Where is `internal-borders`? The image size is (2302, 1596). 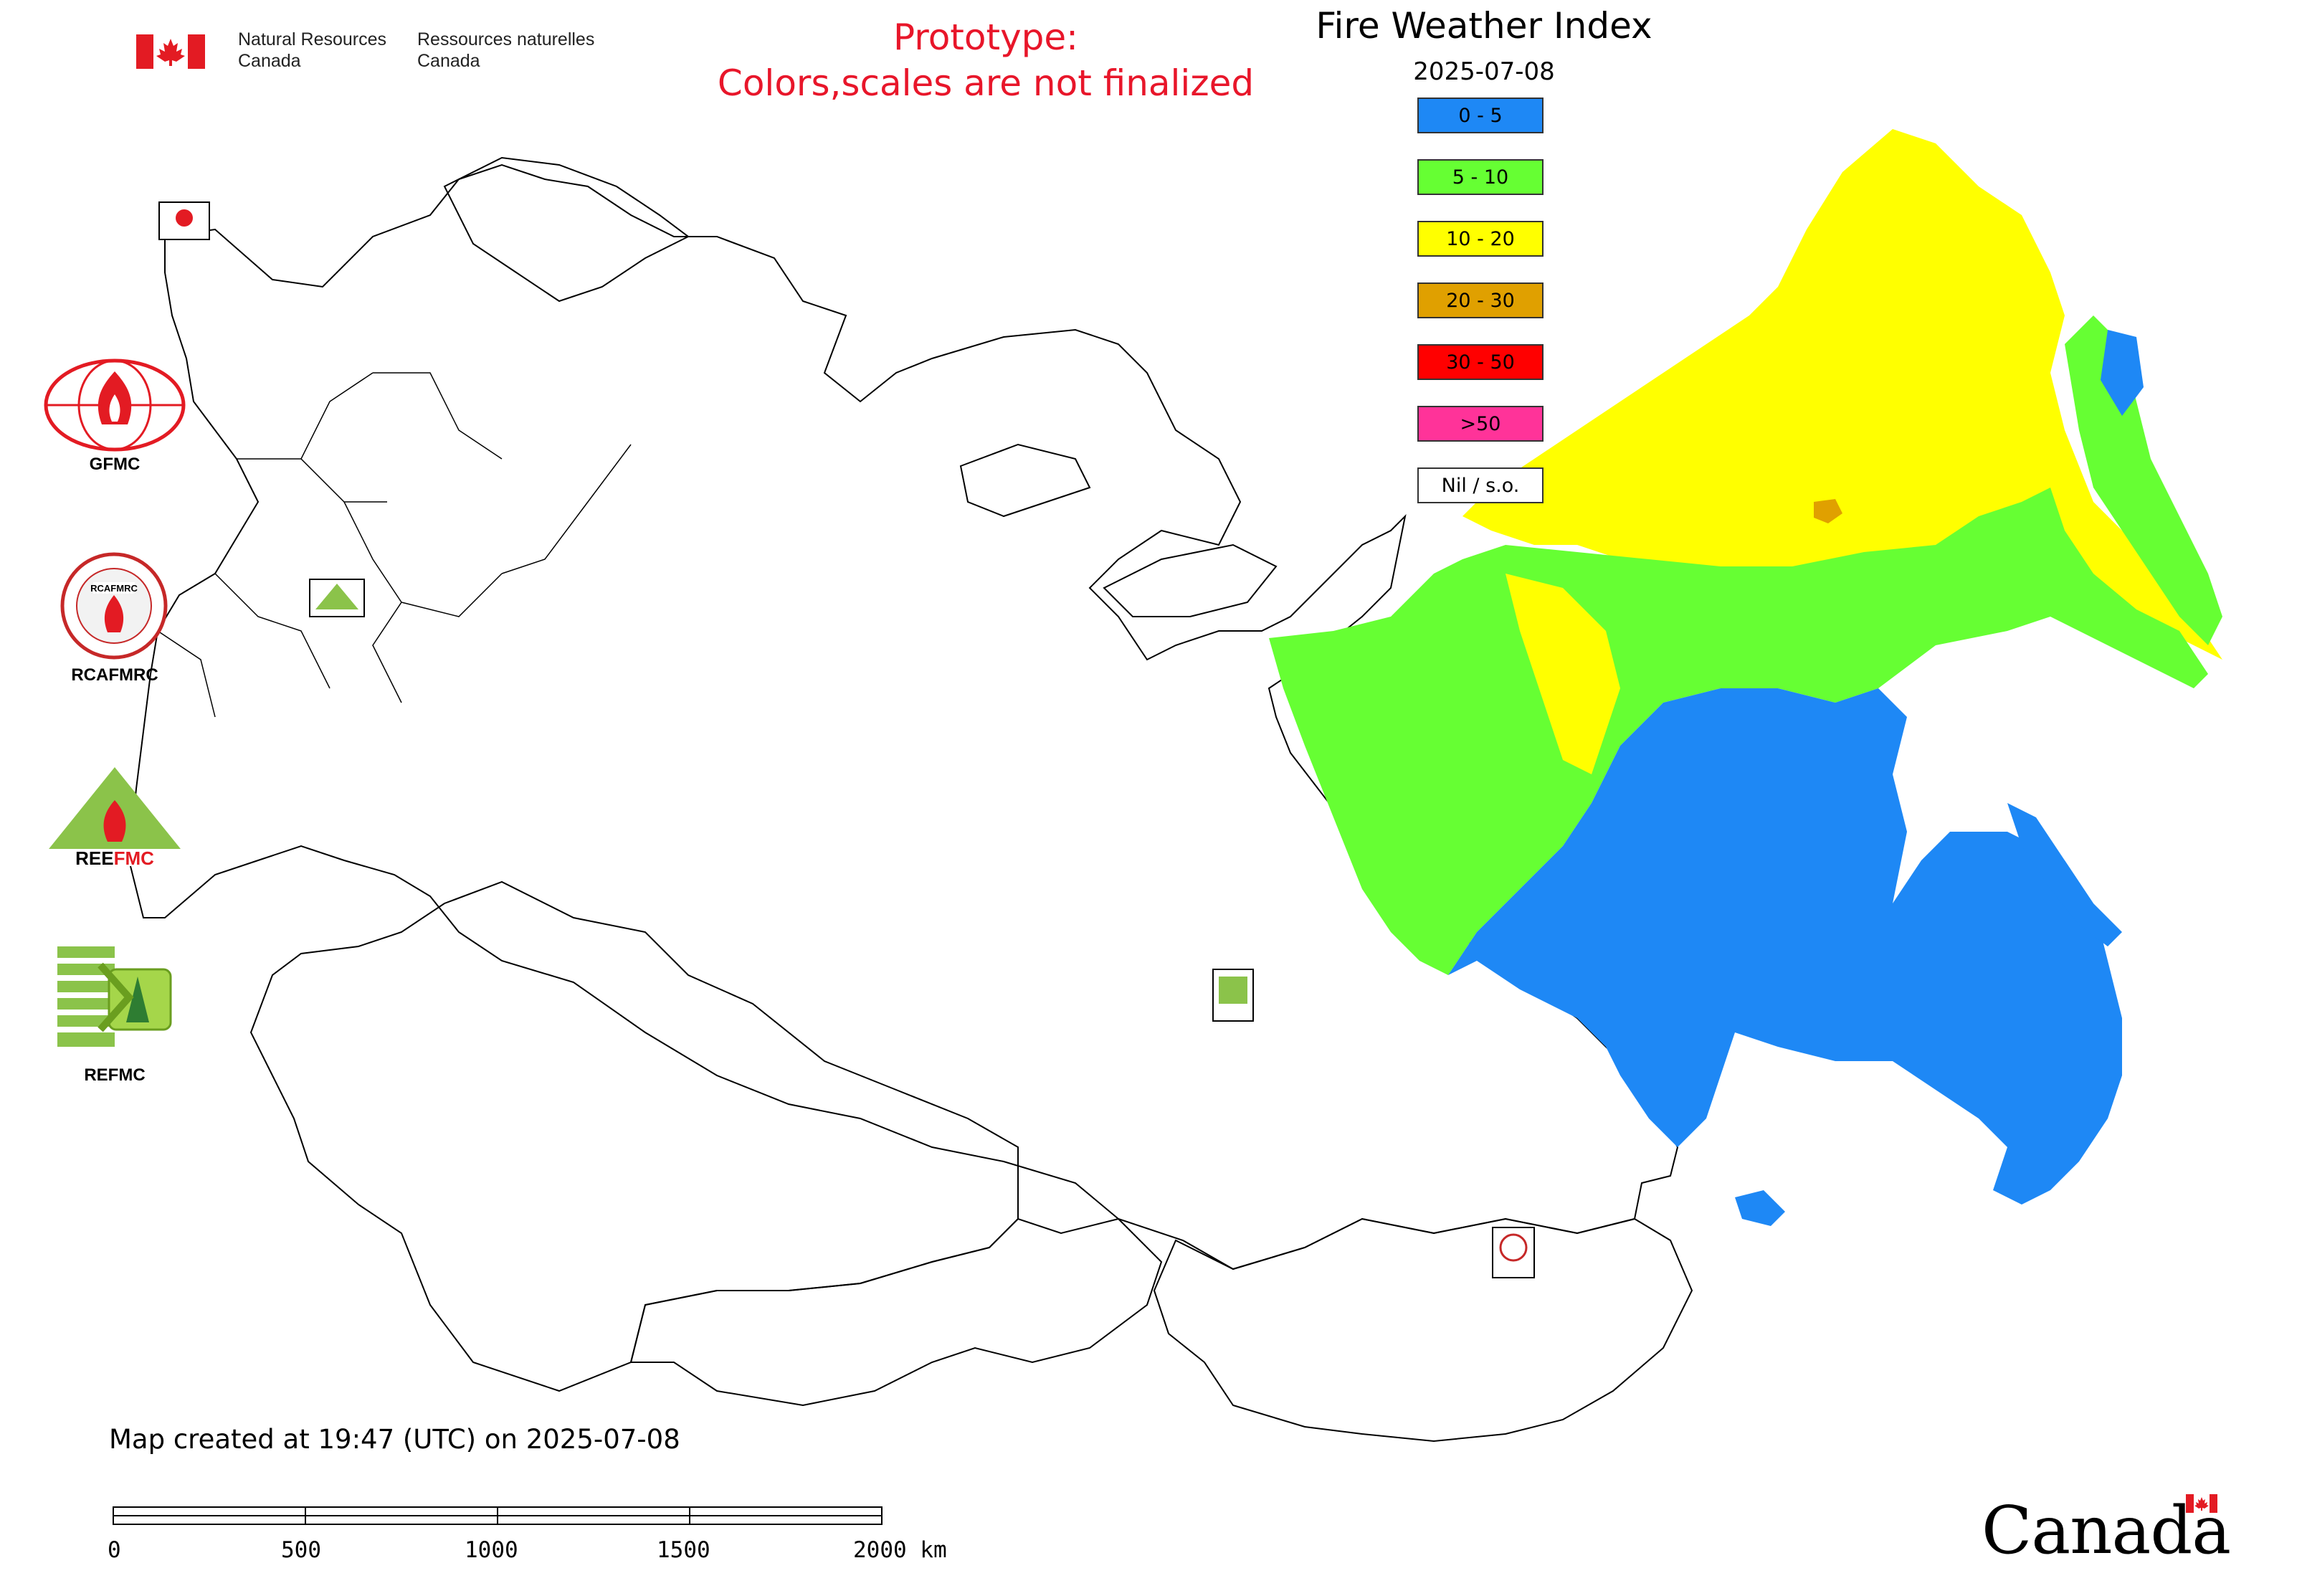
internal-borders is located at coordinates (394, 545).